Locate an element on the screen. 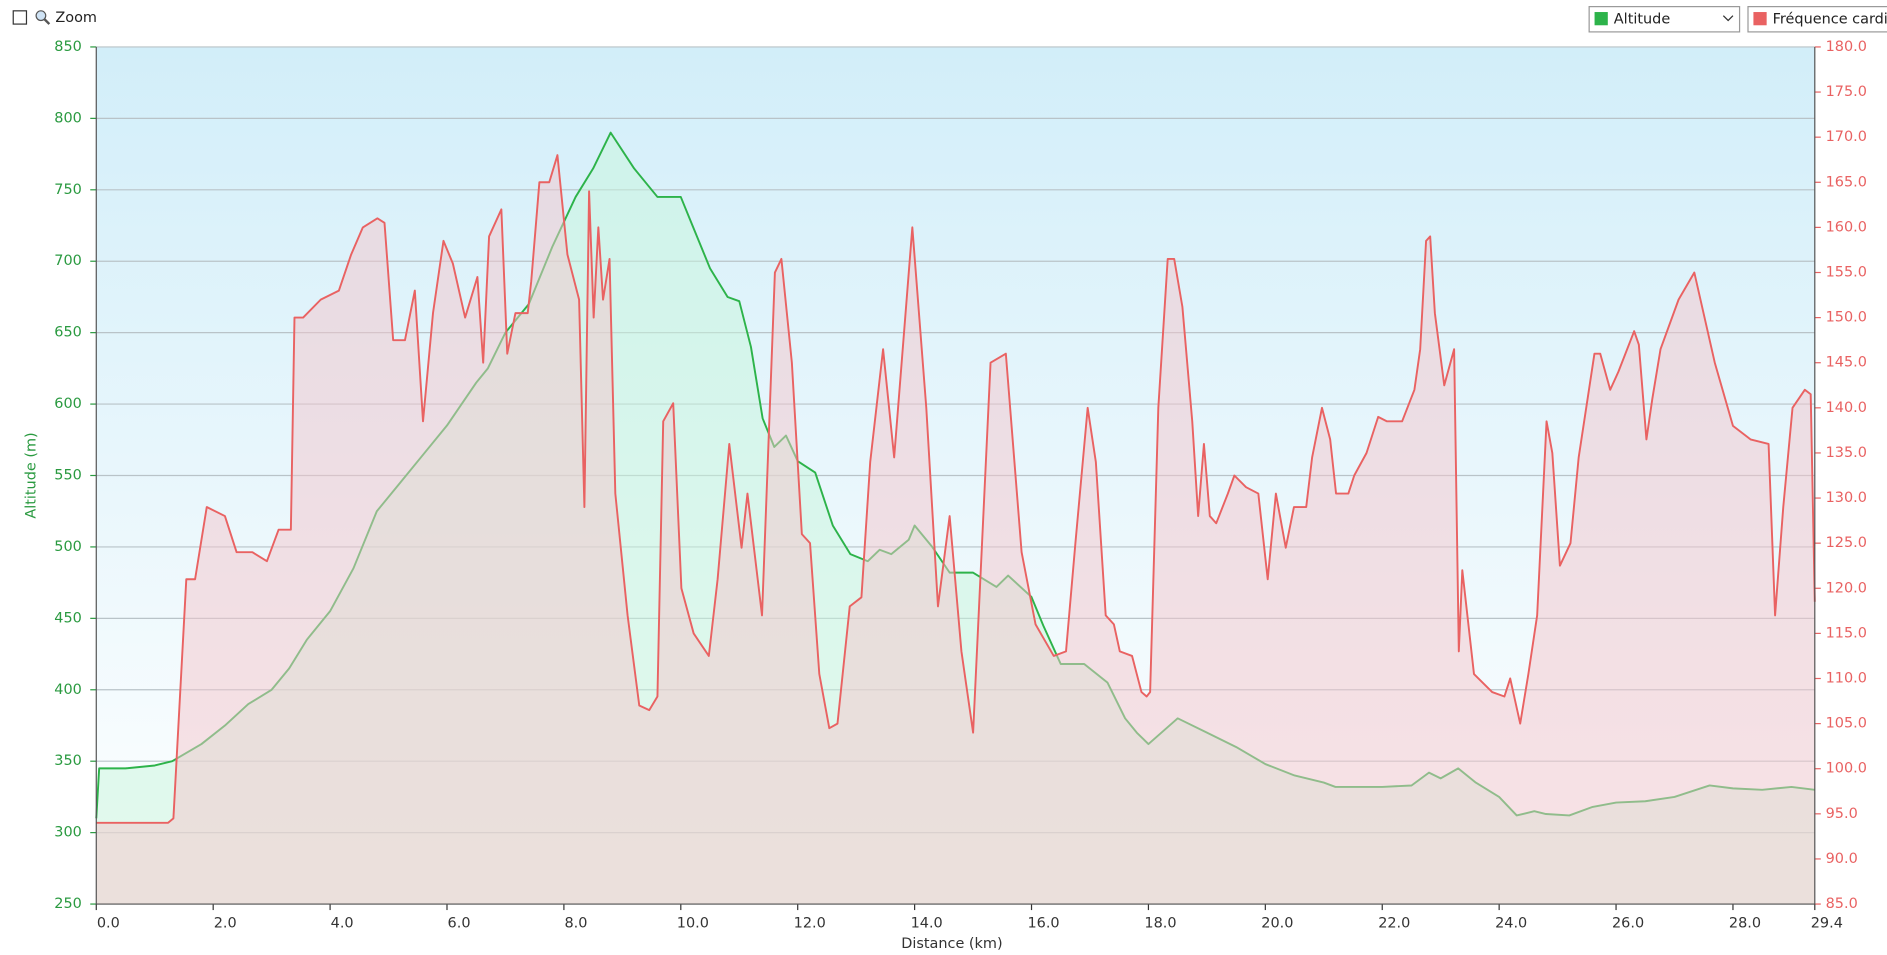  y-tick-label: 450 is located at coordinates (68, 618).